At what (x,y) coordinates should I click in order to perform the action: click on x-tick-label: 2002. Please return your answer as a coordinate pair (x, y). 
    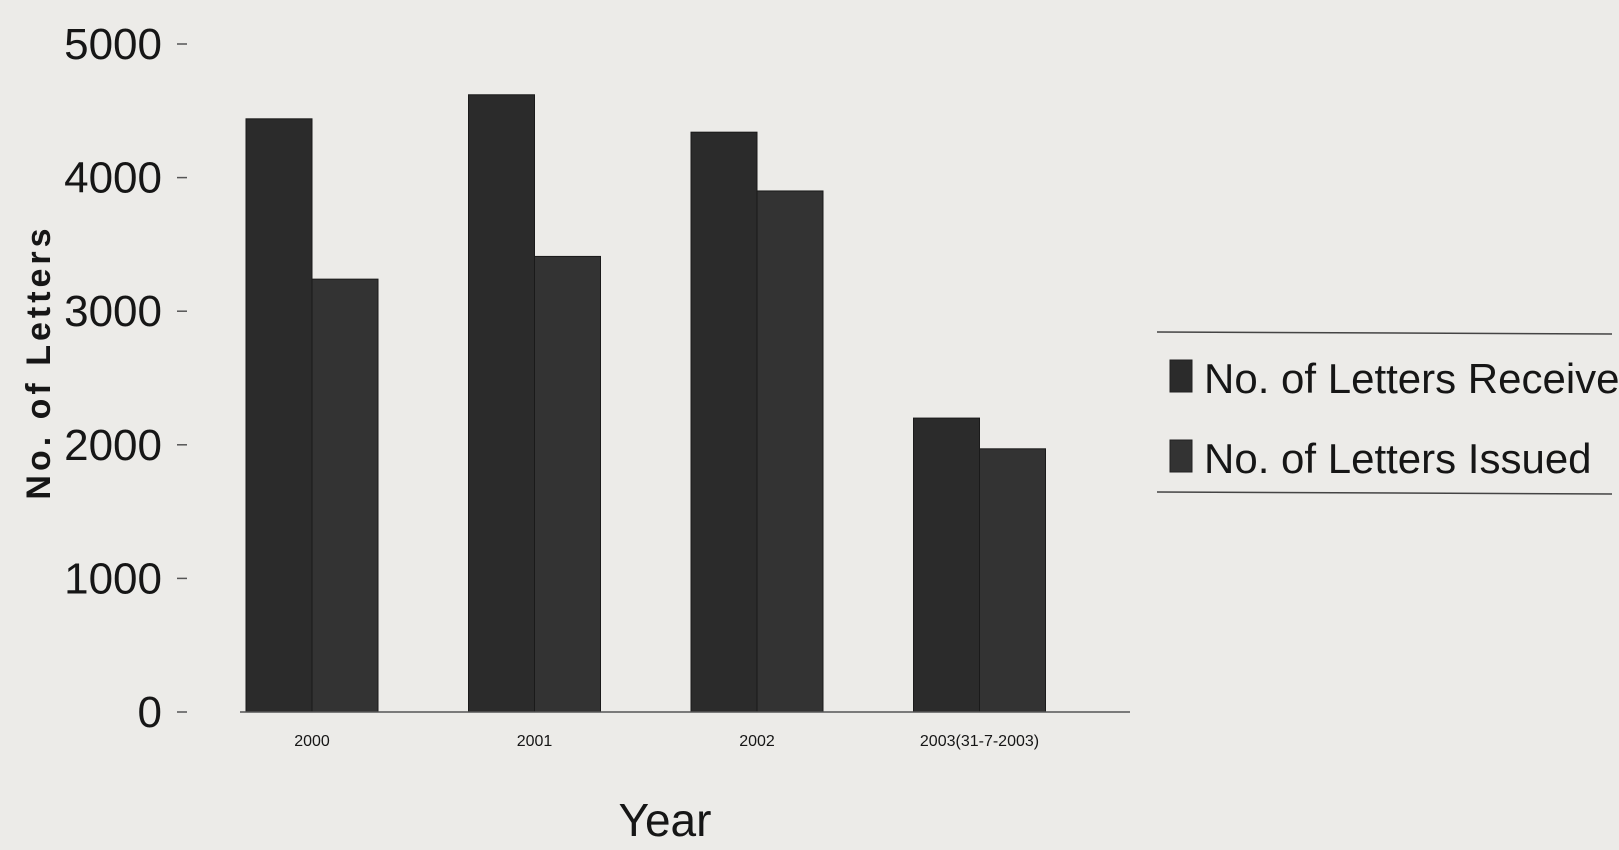
    Looking at the image, I should click on (757, 741).